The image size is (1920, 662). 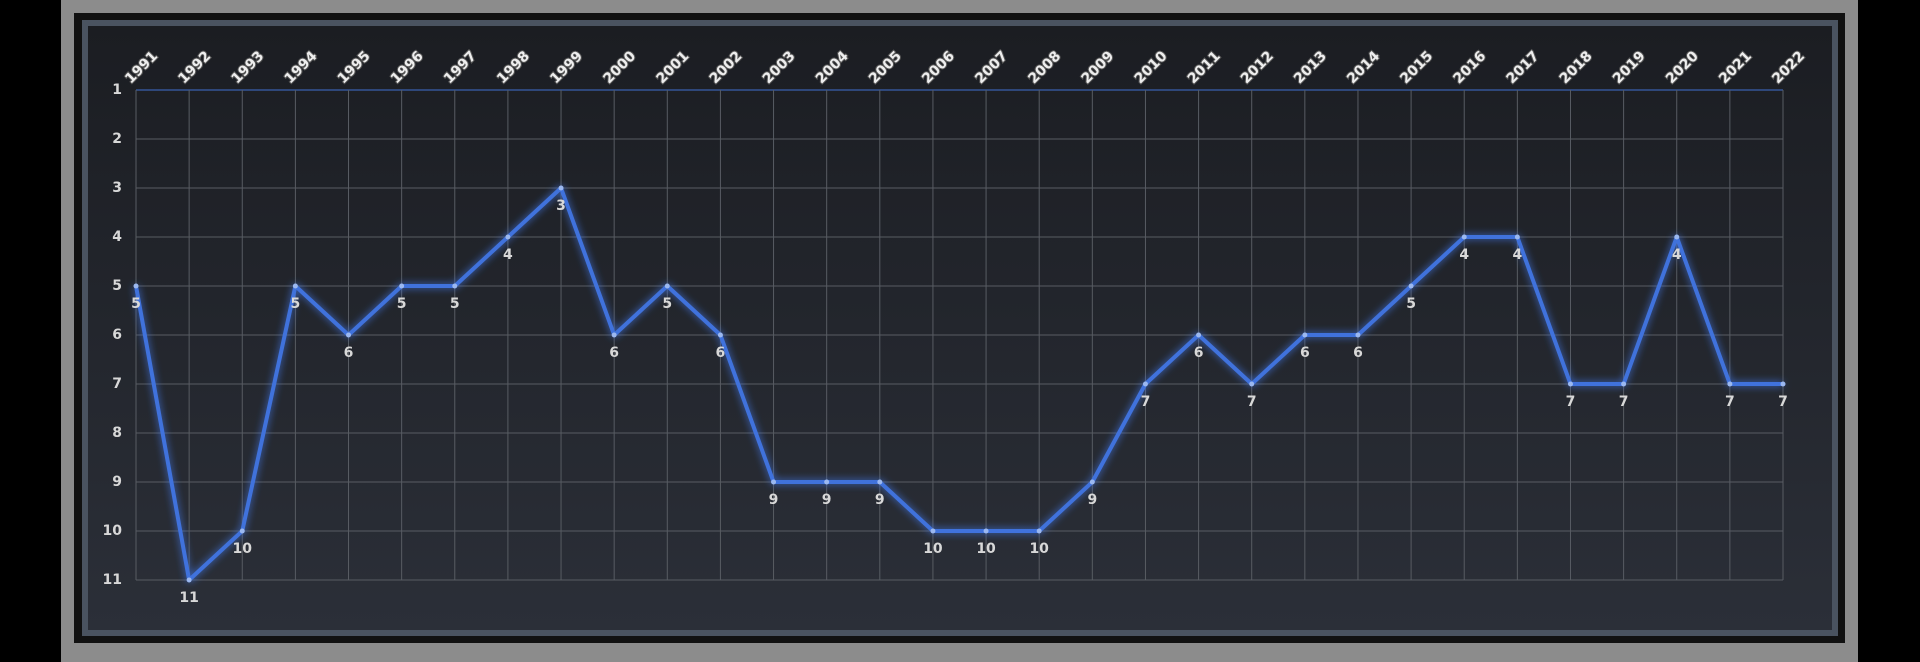 What do you see at coordinates (117, 384) in the screenshot?
I see `y-tick-label: 7` at bounding box center [117, 384].